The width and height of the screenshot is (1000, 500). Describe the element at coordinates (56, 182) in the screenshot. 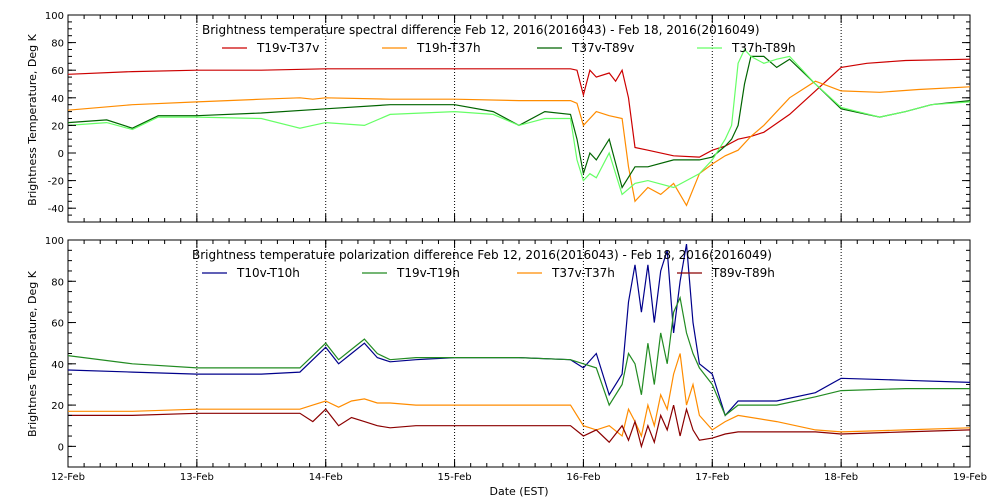

I see `y-tick-label: -20` at that location.